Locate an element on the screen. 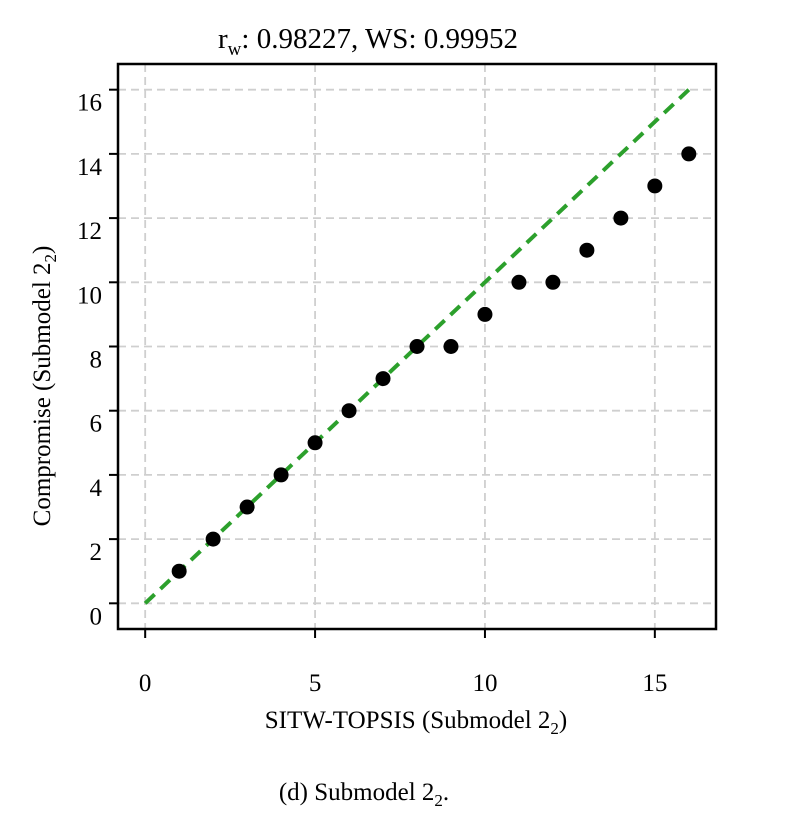  x-tick-label: 15 is located at coordinates (654, 683).